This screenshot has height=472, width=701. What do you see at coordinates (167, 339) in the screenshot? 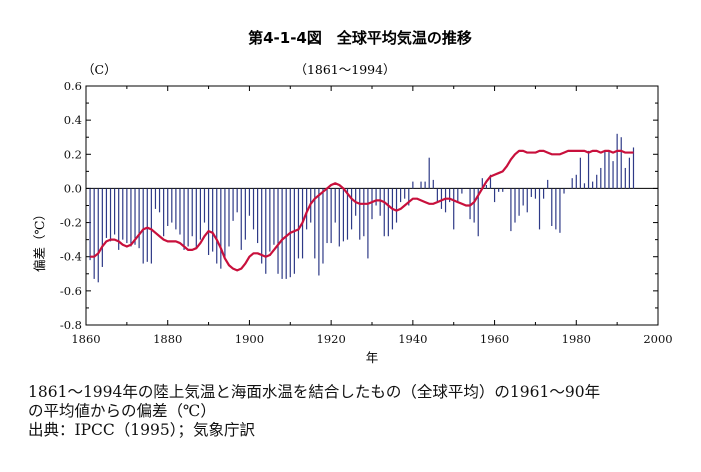
I see `x-tick-label: 1880` at bounding box center [167, 339].